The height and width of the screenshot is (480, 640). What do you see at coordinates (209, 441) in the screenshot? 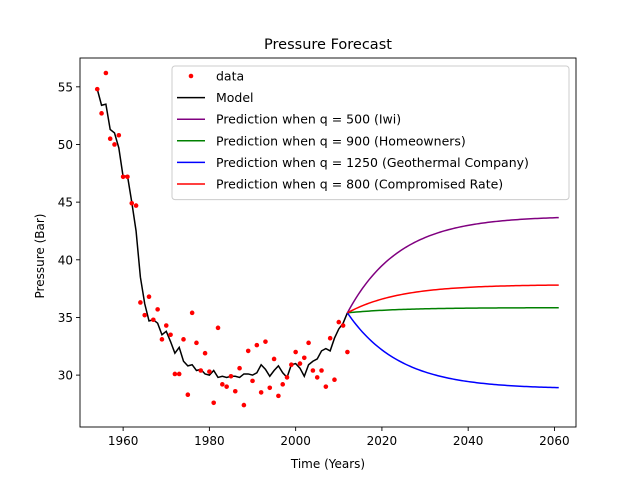
I see `x-tick-label: 1980` at bounding box center [209, 441].